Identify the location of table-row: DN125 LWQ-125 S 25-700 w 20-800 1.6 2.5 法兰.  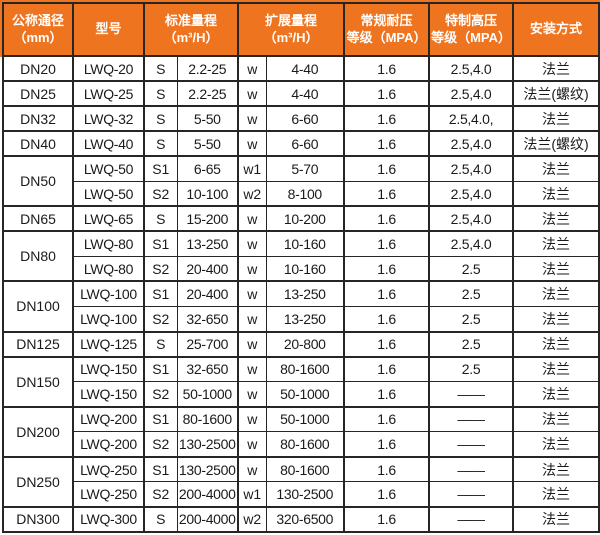
(301, 344).